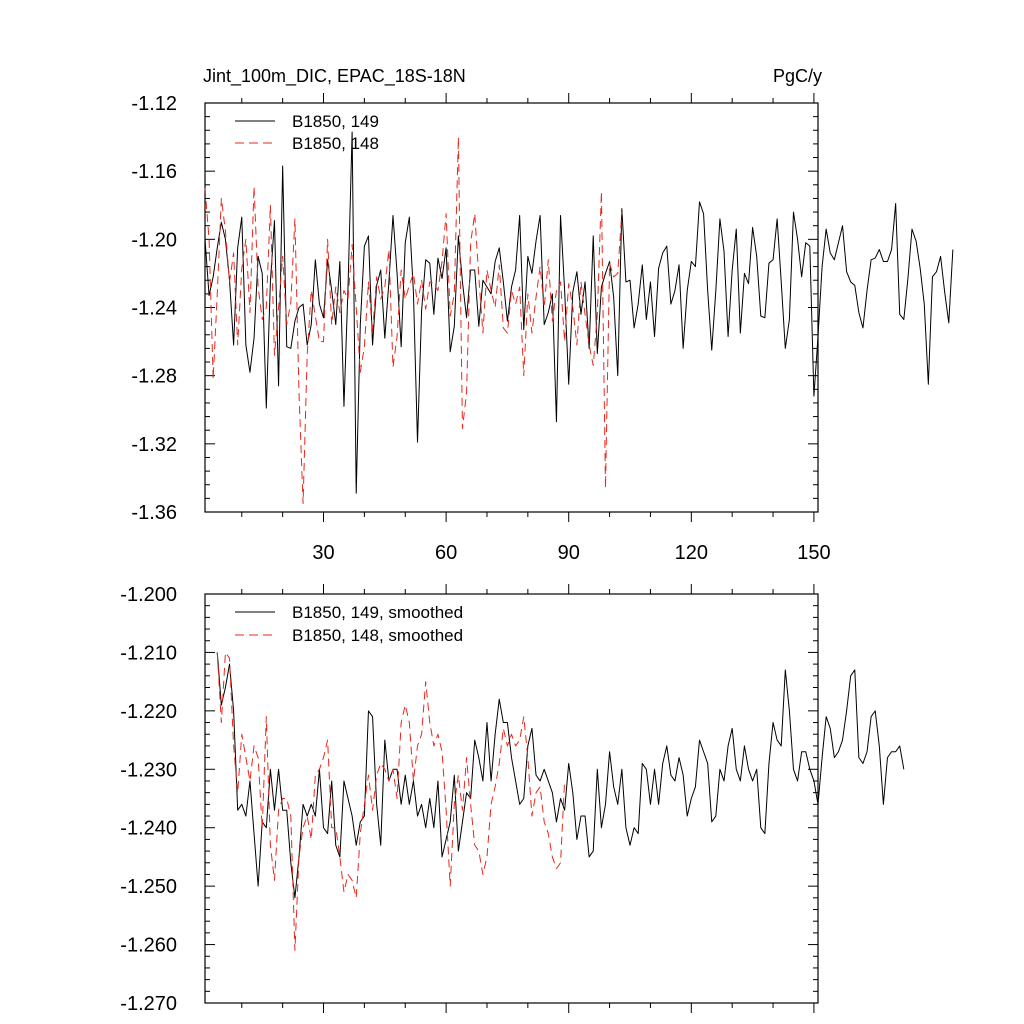 This screenshot has height=1024, width=1024. Describe the element at coordinates (154, 513) in the screenshot. I see `y-tick-label: -1.36` at that location.